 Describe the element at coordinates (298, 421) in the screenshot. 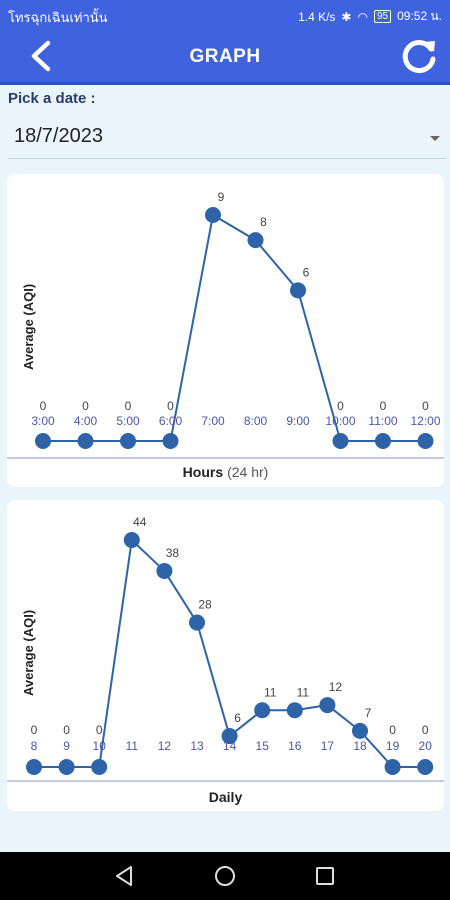

I see `hourly-tick-label: 9:00` at that location.